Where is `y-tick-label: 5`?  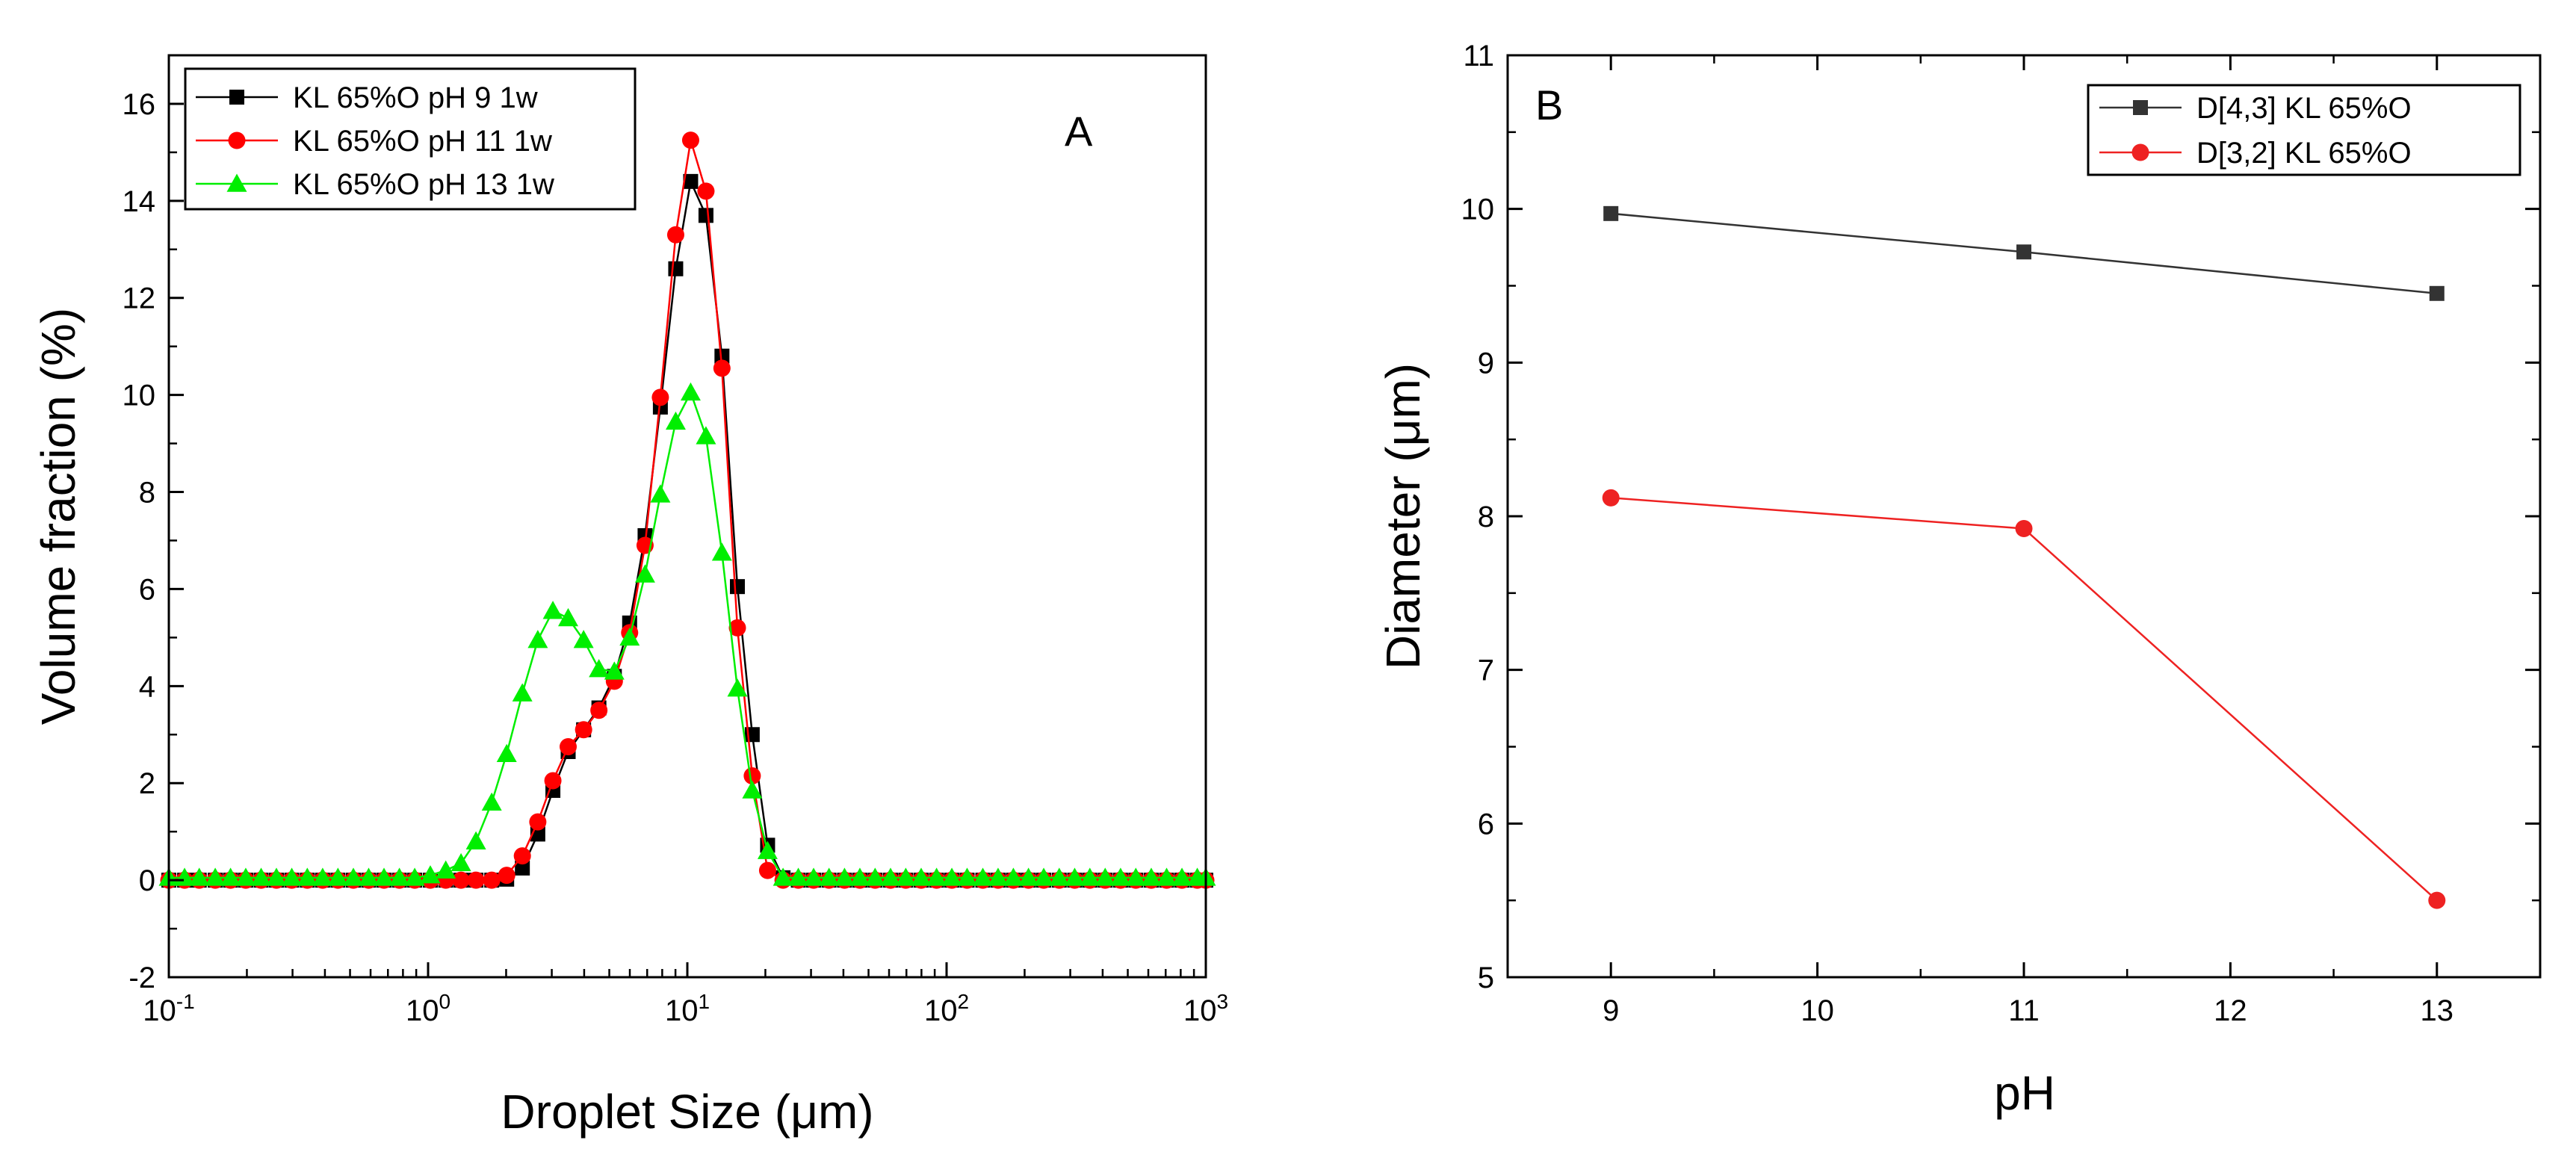 y-tick-label: 5 is located at coordinates (1486, 978).